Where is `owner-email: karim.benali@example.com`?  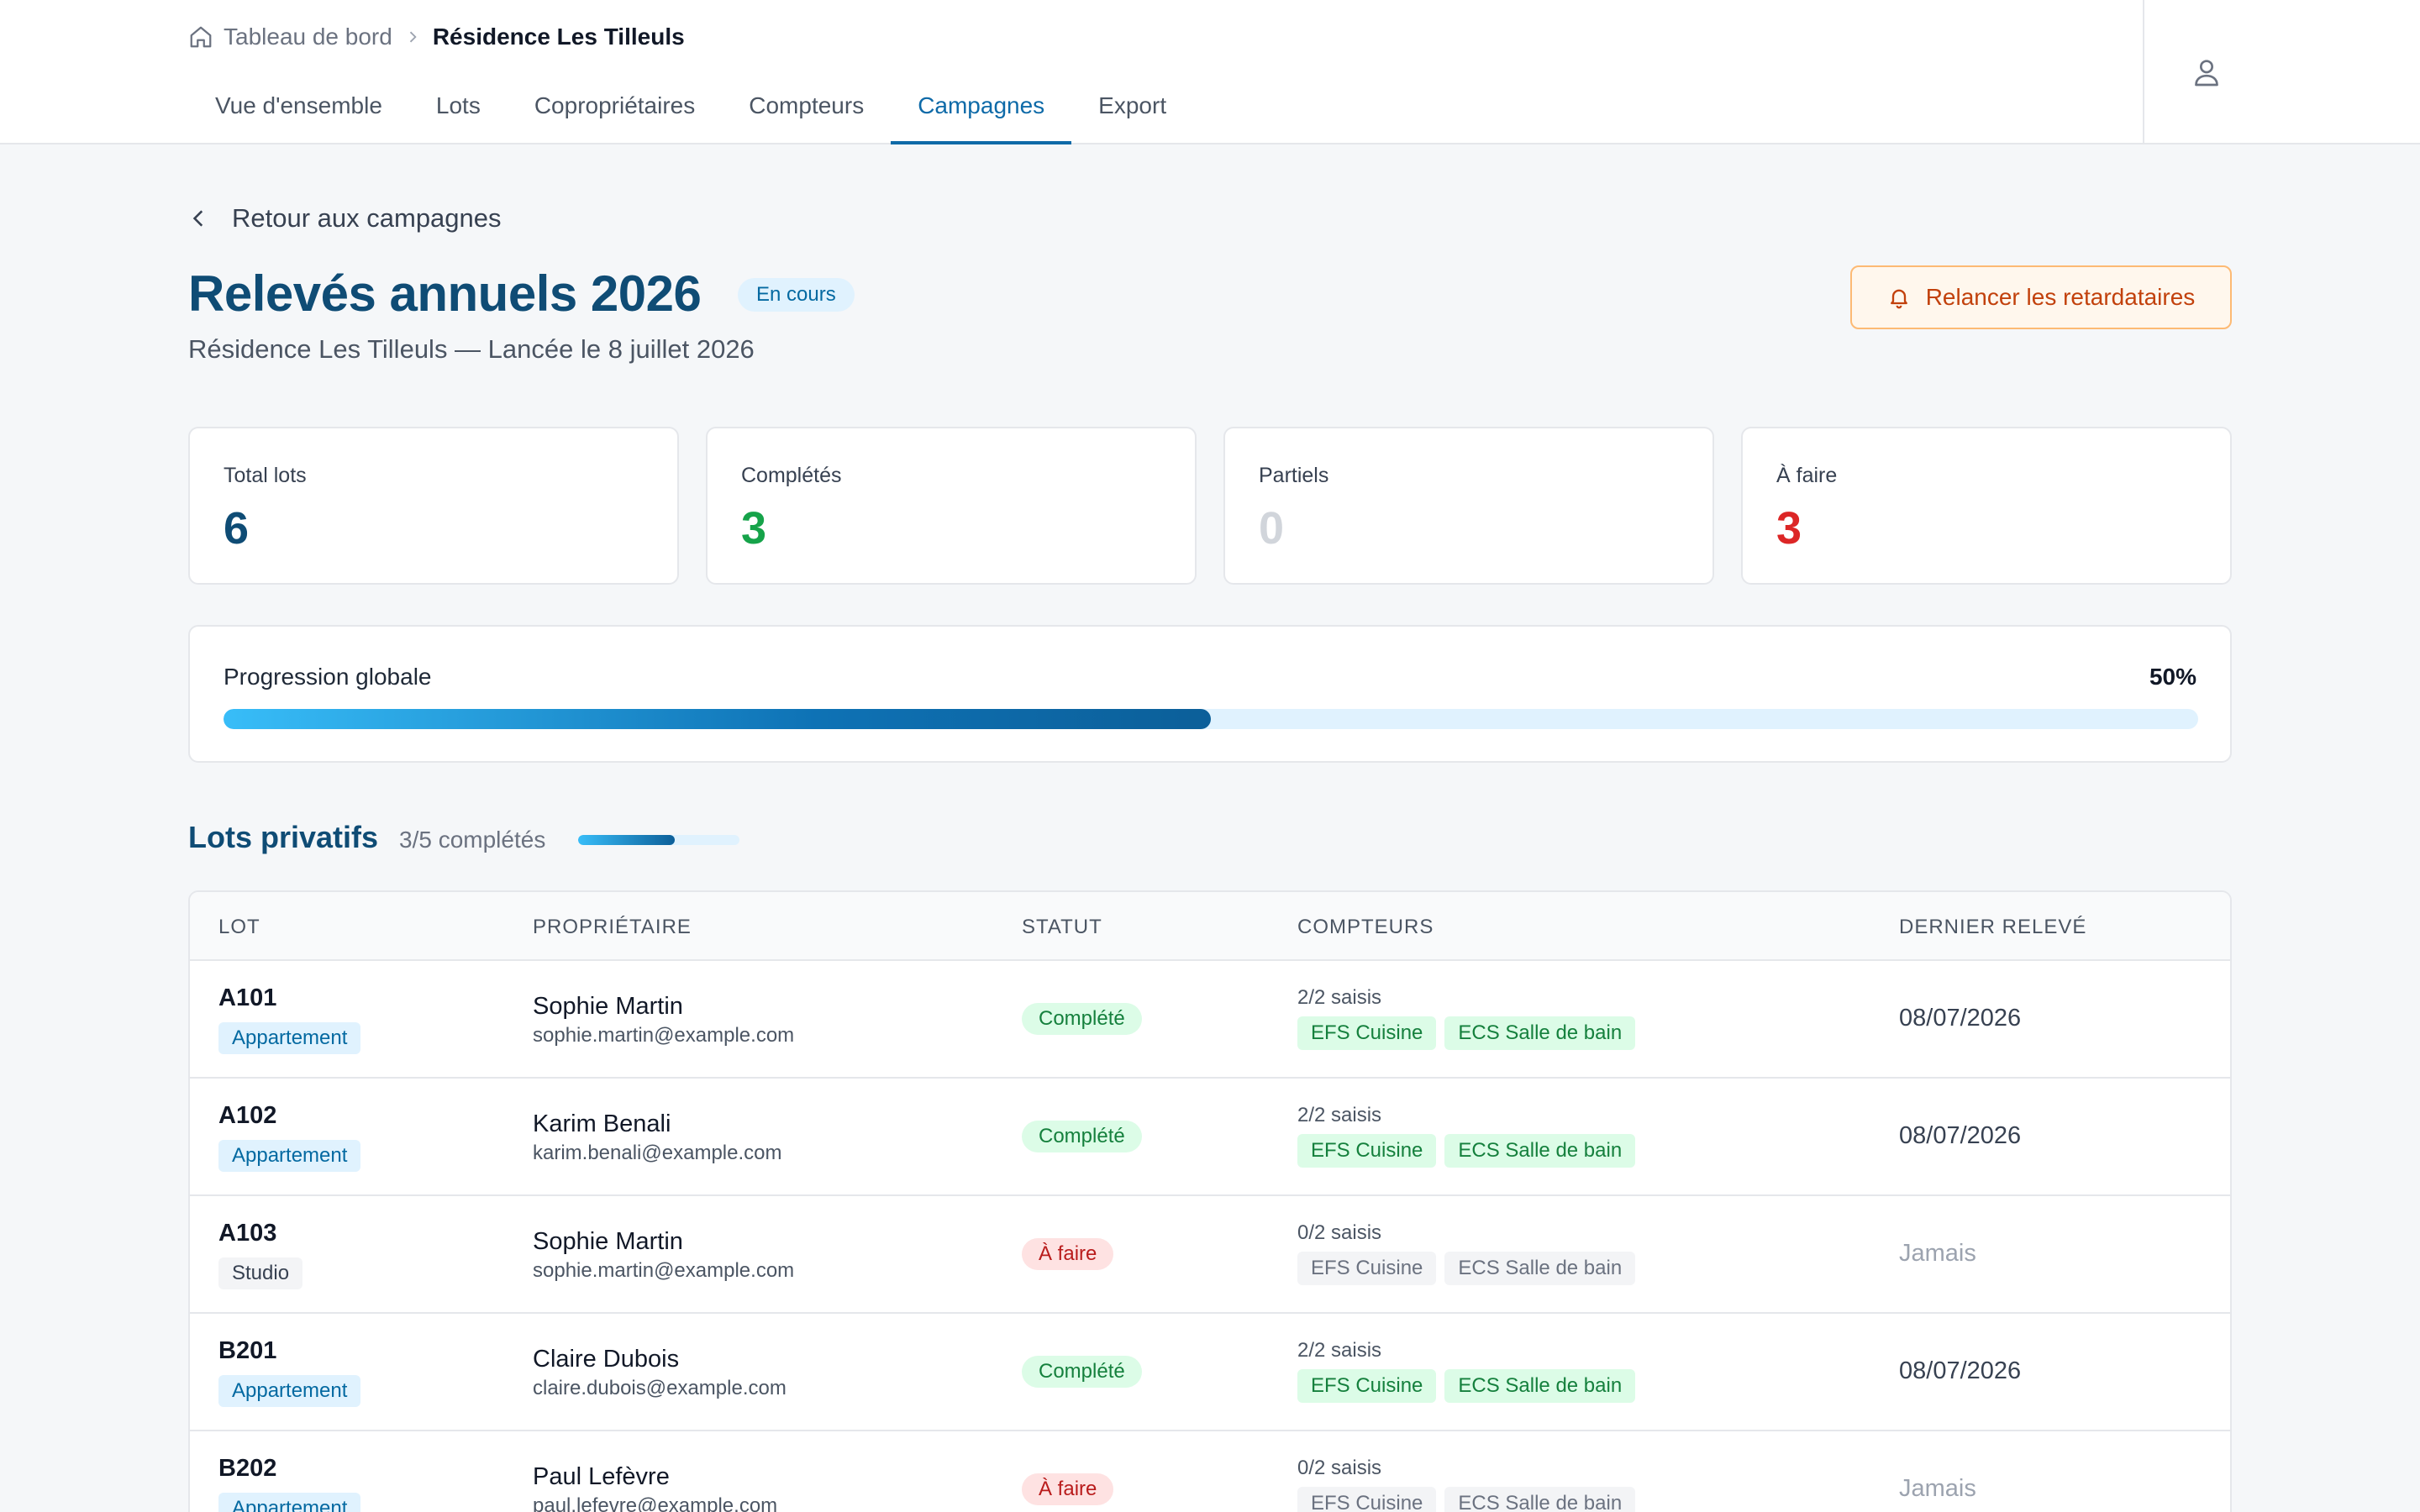
owner-email: karim.benali@example.com is located at coordinates (658, 1153).